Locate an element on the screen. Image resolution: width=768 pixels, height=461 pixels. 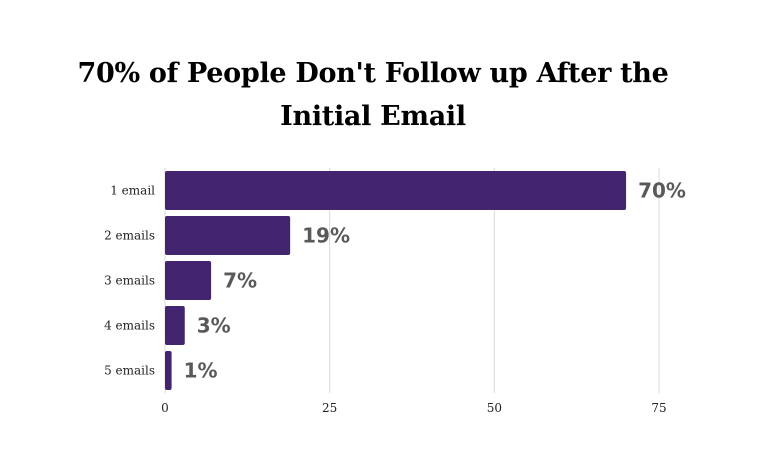
data-label: 3% is located at coordinates (214, 326).